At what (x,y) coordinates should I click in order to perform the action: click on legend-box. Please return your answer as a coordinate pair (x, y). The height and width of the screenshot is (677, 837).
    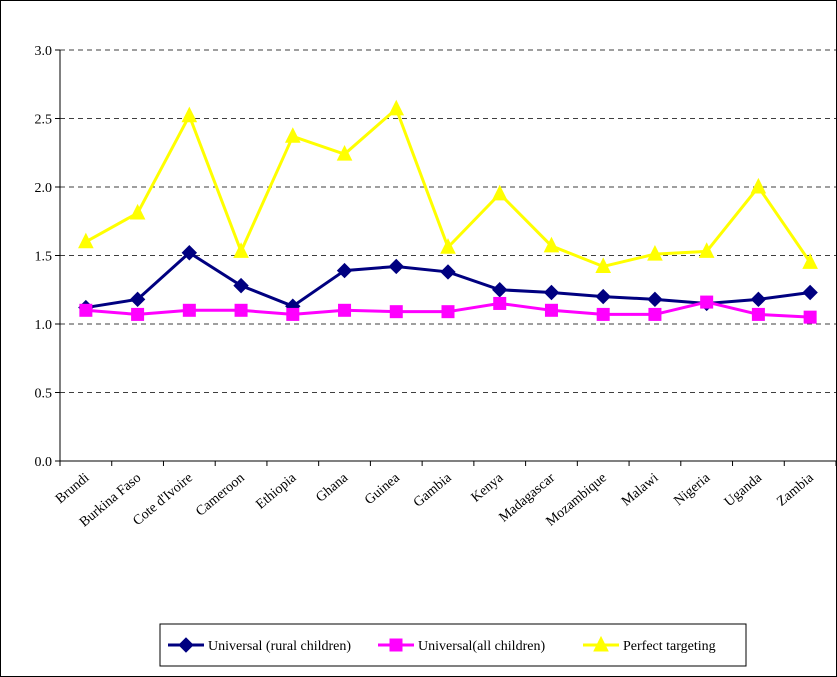
    Looking at the image, I should click on (453, 645).